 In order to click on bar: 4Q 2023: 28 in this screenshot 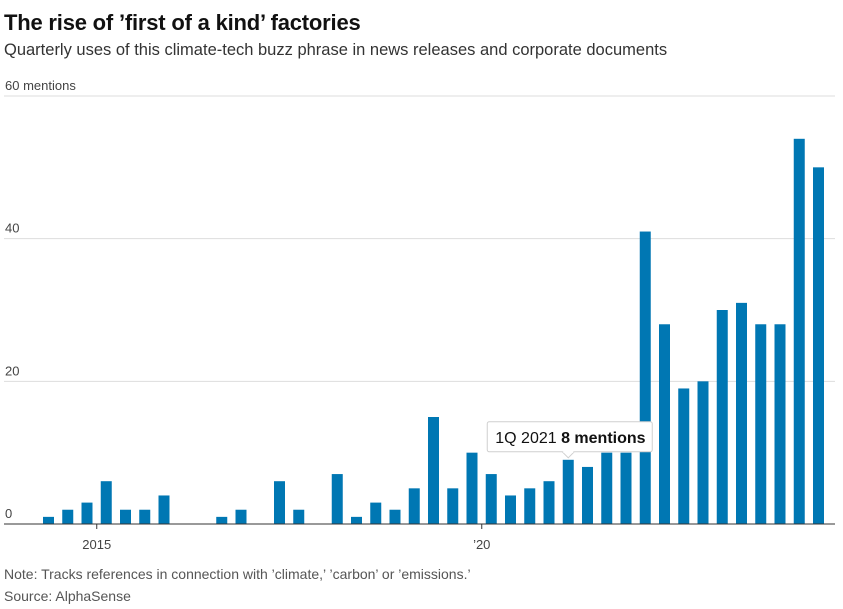, I will do `click(780, 424)`.